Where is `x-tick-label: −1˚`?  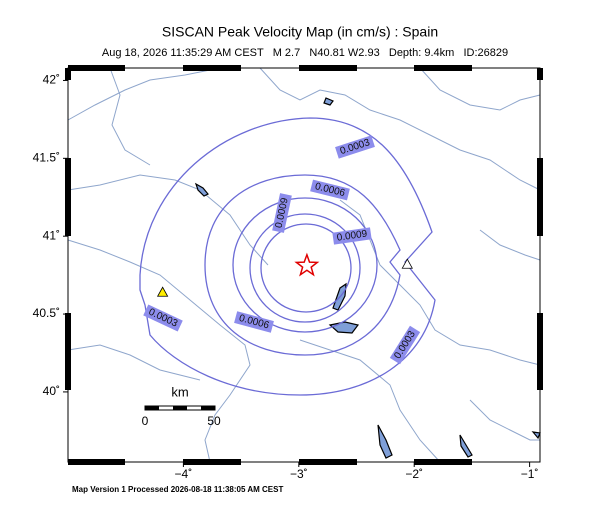
x-tick-label: −1˚ is located at coordinates (530, 474).